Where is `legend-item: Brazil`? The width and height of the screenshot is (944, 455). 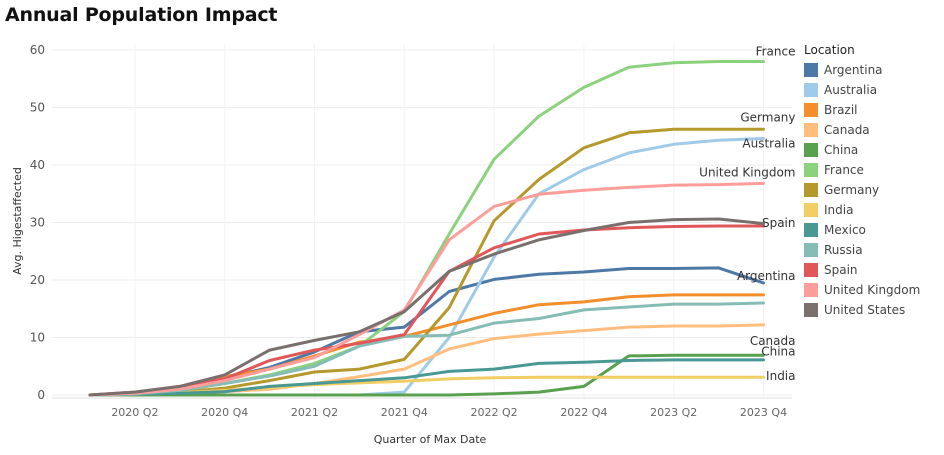
legend-item: Brazil is located at coordinates (872, 110).